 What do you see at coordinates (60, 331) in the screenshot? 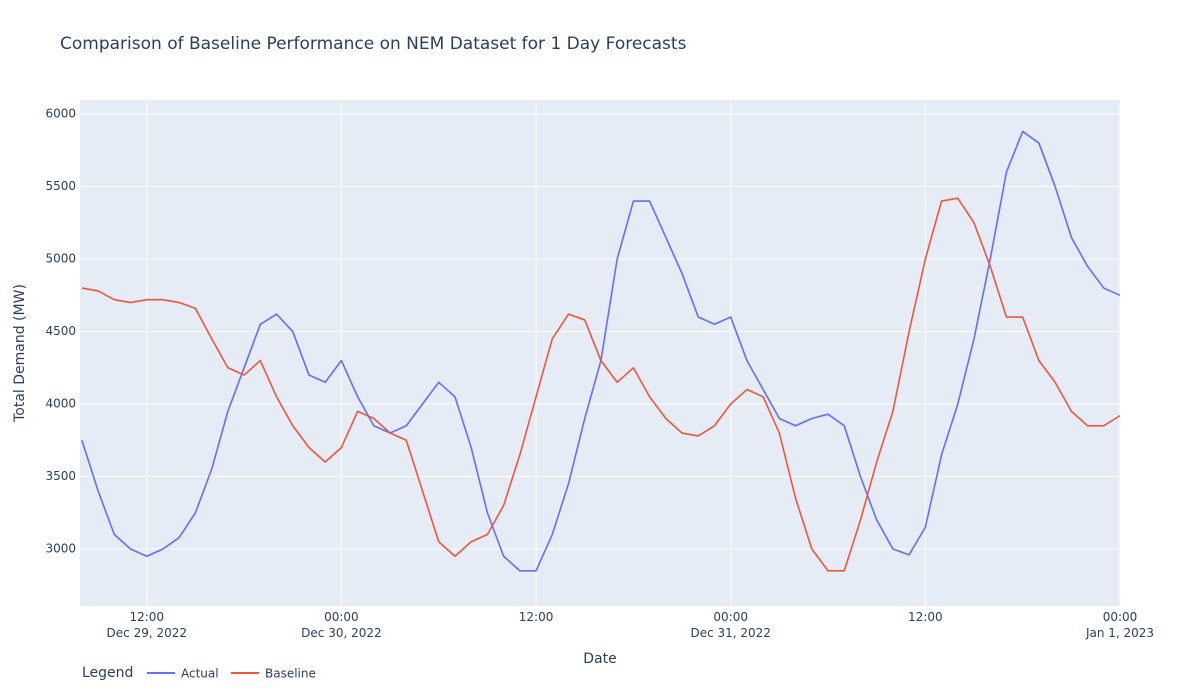
I see `y-tick-label: 4500` at bounding box center [60, 331].